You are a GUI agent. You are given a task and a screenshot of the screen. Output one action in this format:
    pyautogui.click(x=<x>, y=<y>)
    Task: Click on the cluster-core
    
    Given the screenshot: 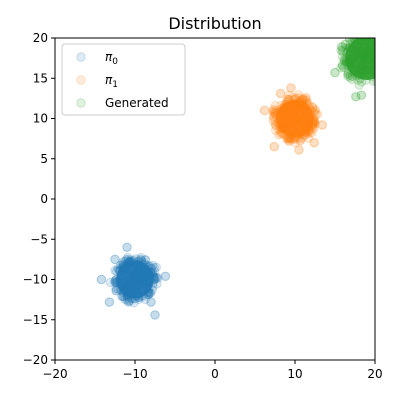 What is the action you would take?
    pyautogui.click(x=295, y=118)
    